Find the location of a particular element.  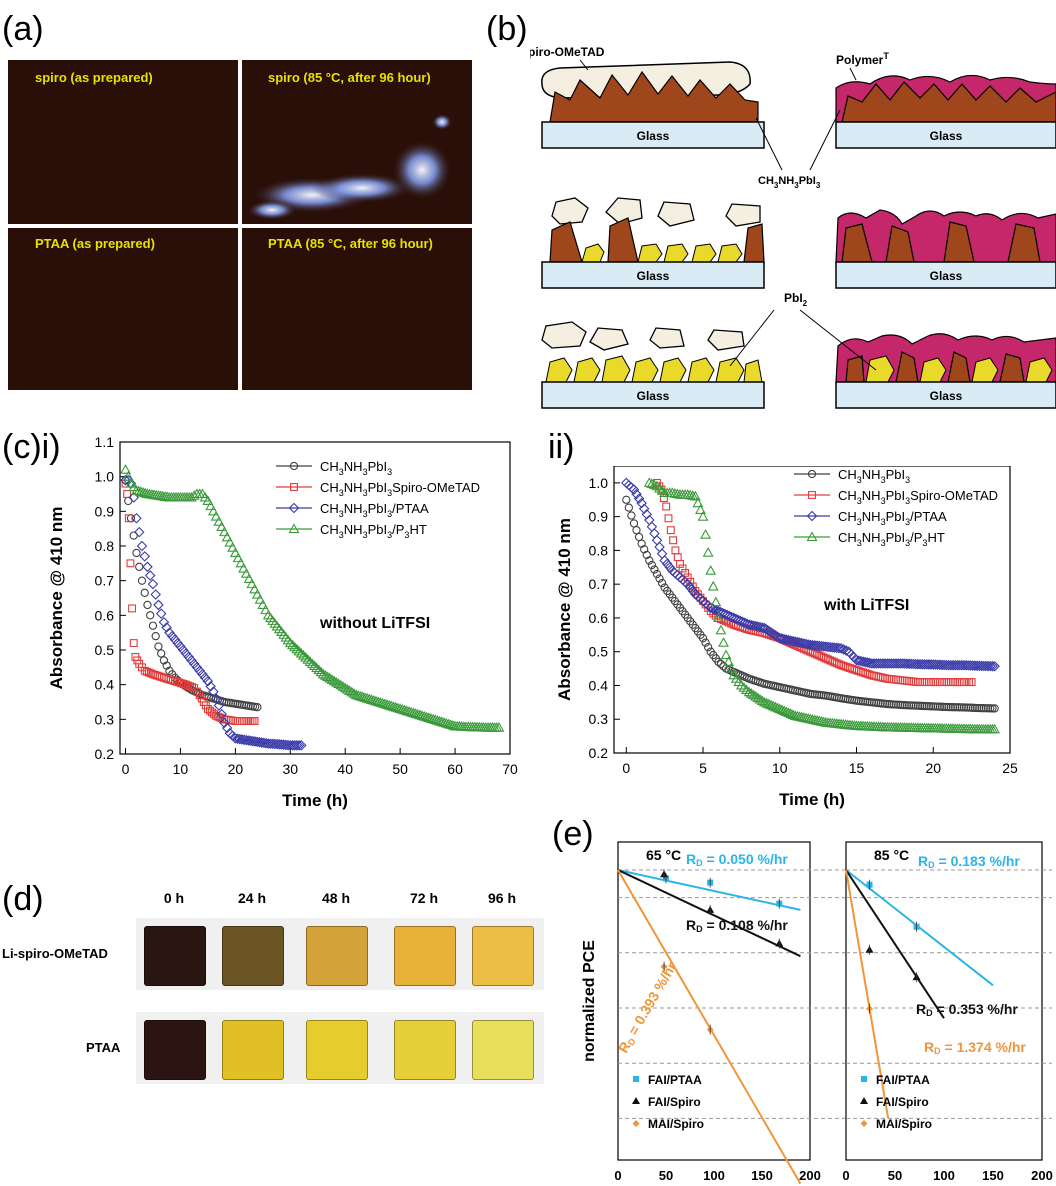

y-axis-label: normalized PCE is located at coordinates (589, 1001).